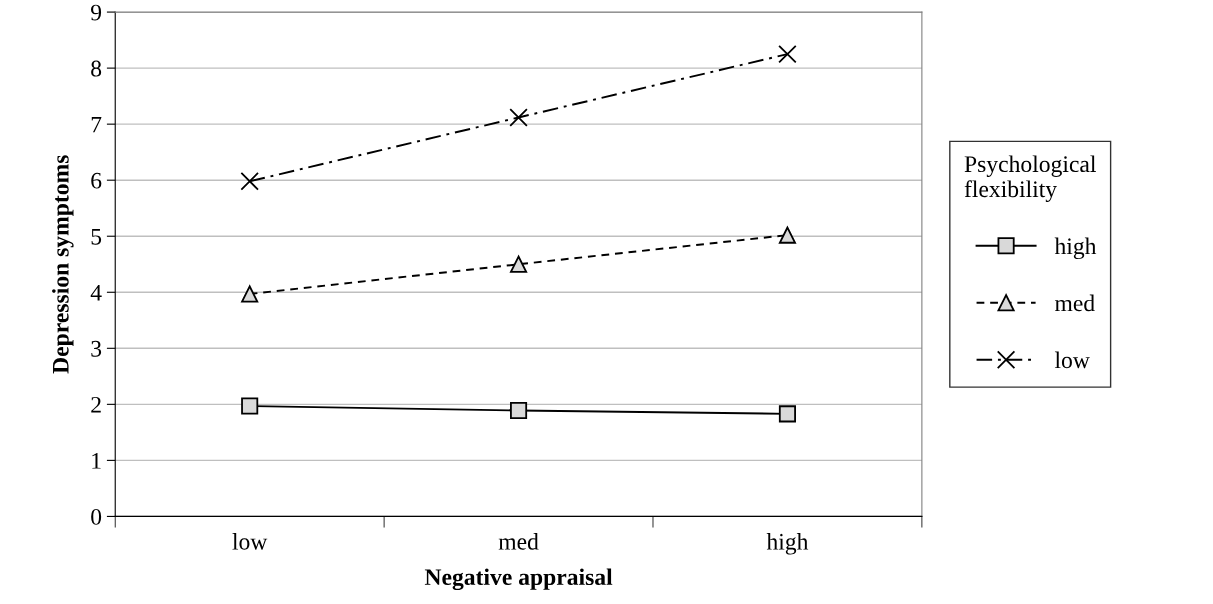 Image resolution: width=1213 pixels, height=604 pixels. What do you see at coordinates (518, 579) in the screenshot?
I see `x-axis-title: Negative appraisal` at bounding box center [518, 579].